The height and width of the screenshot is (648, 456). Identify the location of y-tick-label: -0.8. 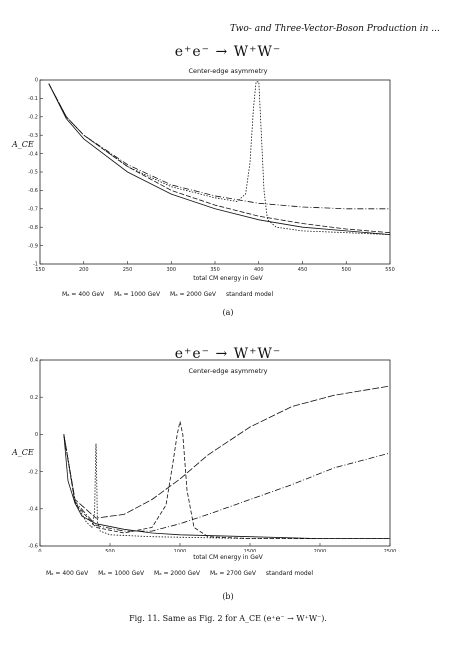
(33, 228).